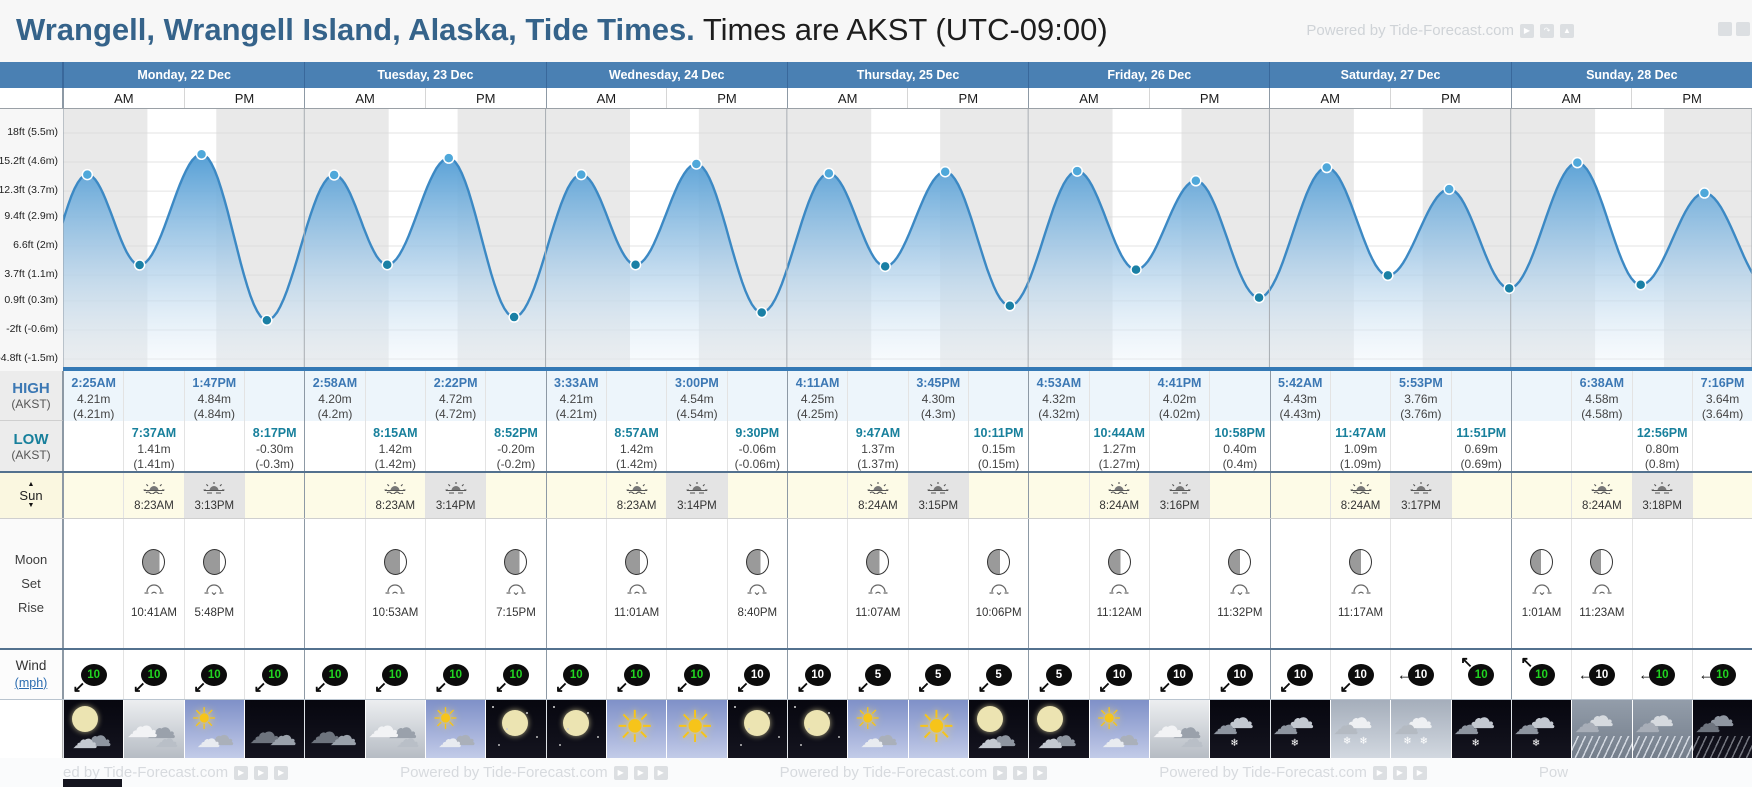 Image resolution: width=1752 pixels, height=787 pixels. Describe the element at coordinates (817, 383) in the screenshot. I see `high-tide-time: 4:11AM` at that location.